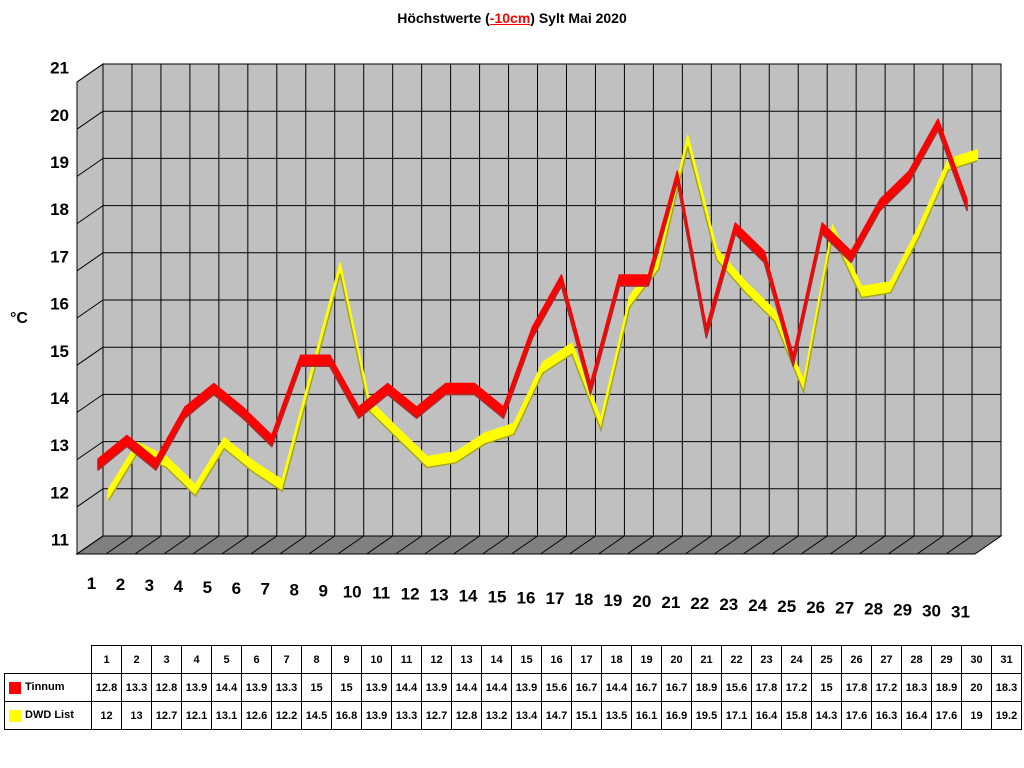  I want to click on table-header-cell: 21, so click(706, 659).